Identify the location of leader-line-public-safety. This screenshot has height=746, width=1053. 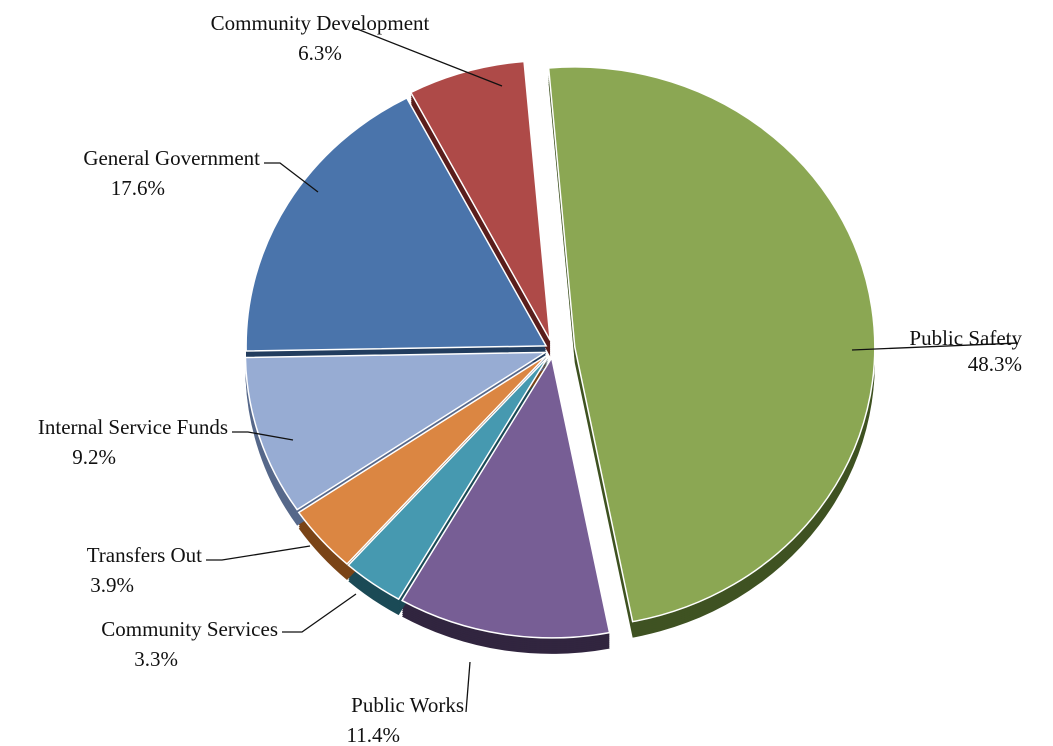
(935, 346).